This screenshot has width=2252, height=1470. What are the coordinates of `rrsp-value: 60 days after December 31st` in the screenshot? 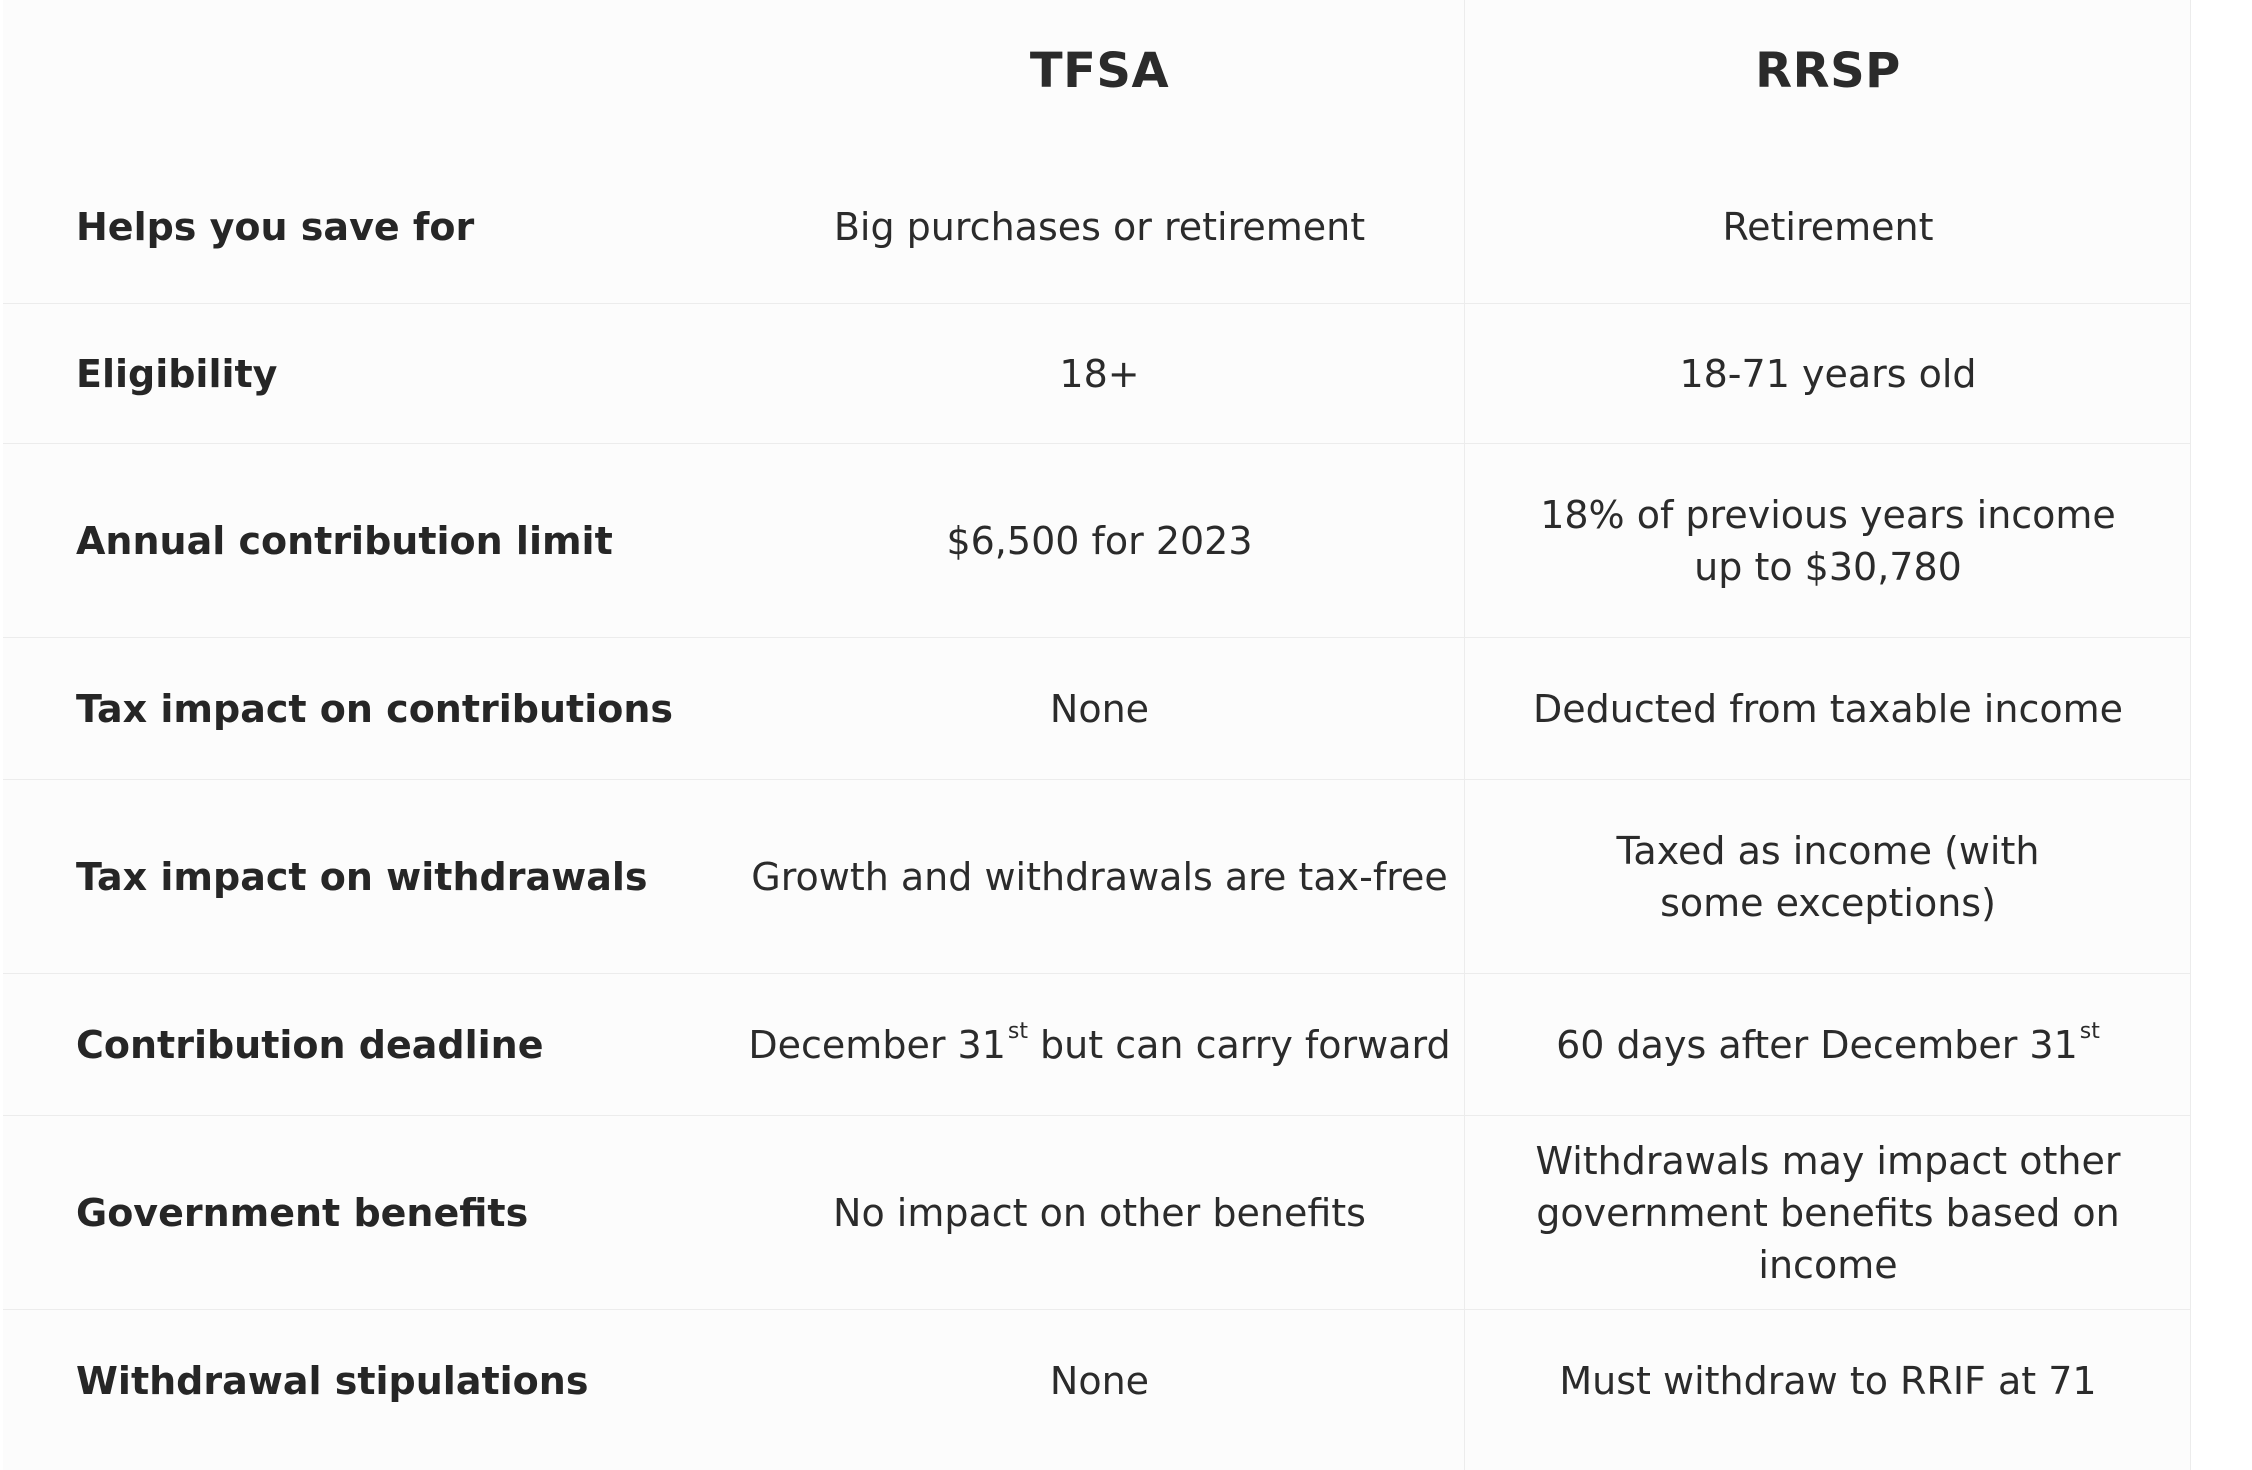 It's located at (1828, 1044).